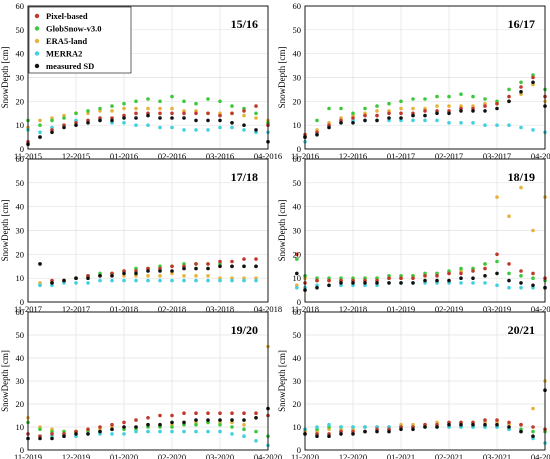  Describe the element at coordinates (148, 77) in the screenshot. I see `plot-frame` at that location.